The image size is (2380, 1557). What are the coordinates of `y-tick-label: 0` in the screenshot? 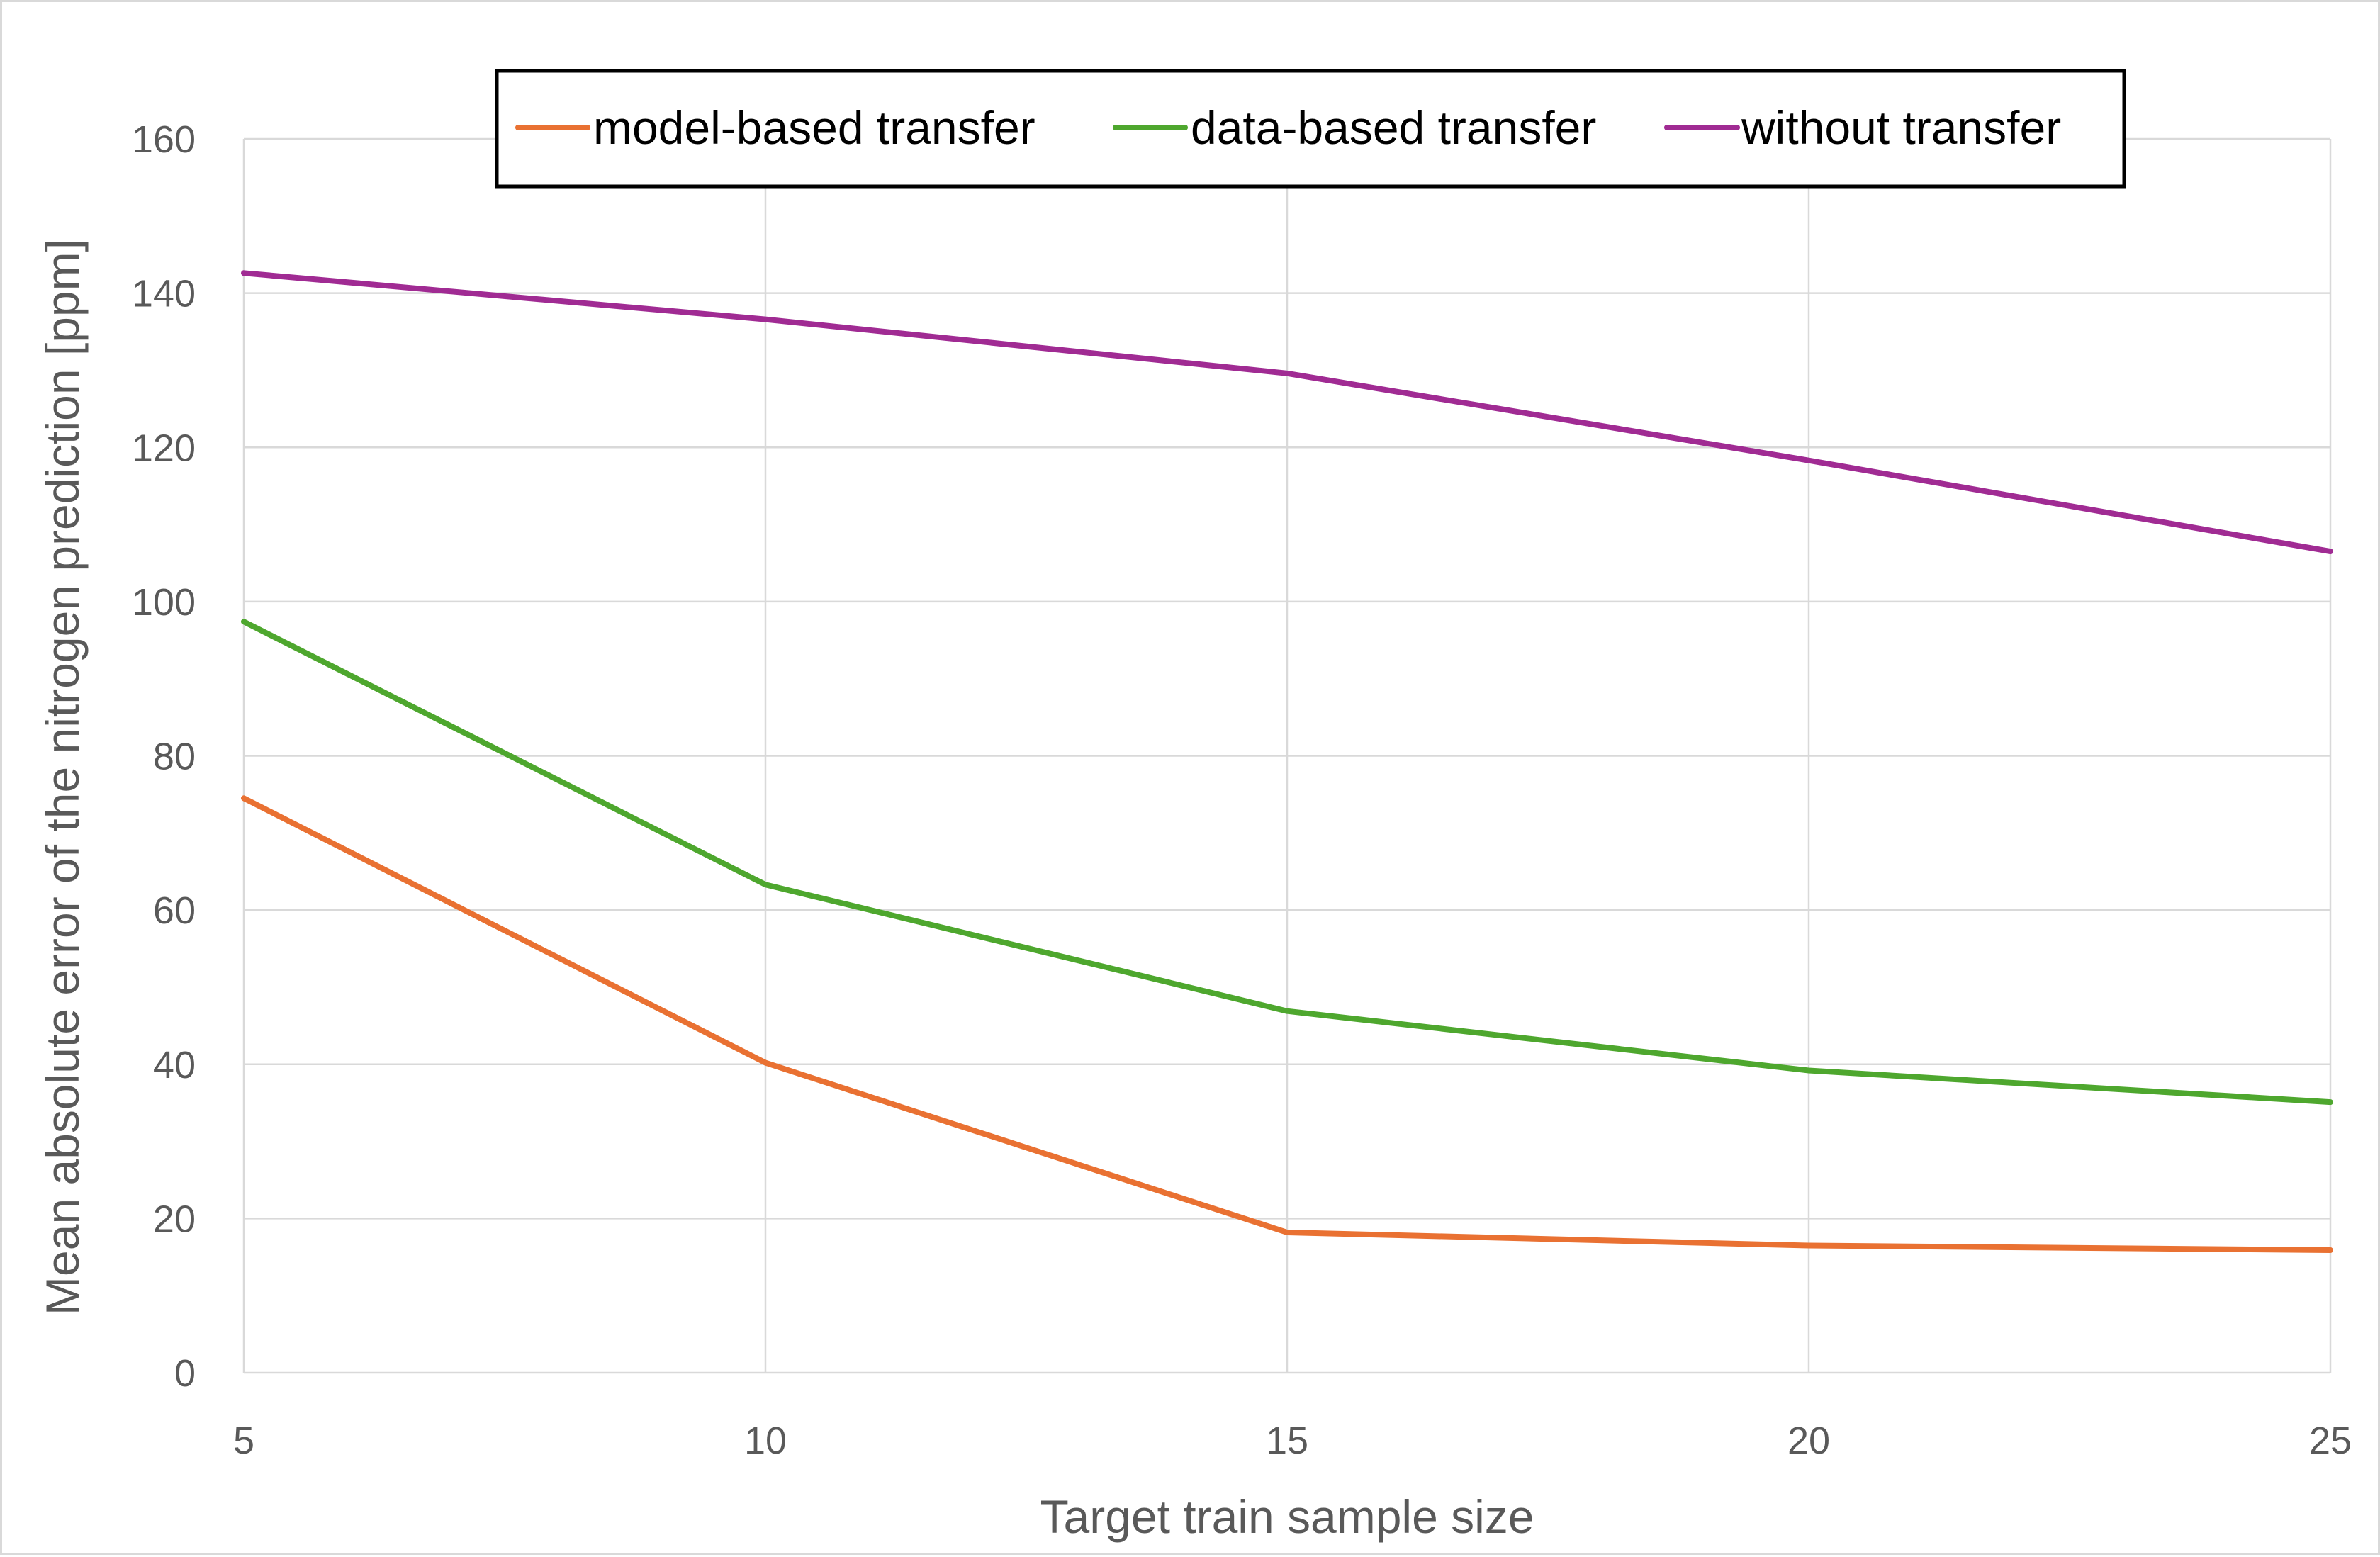 It's located at (185, 1373).